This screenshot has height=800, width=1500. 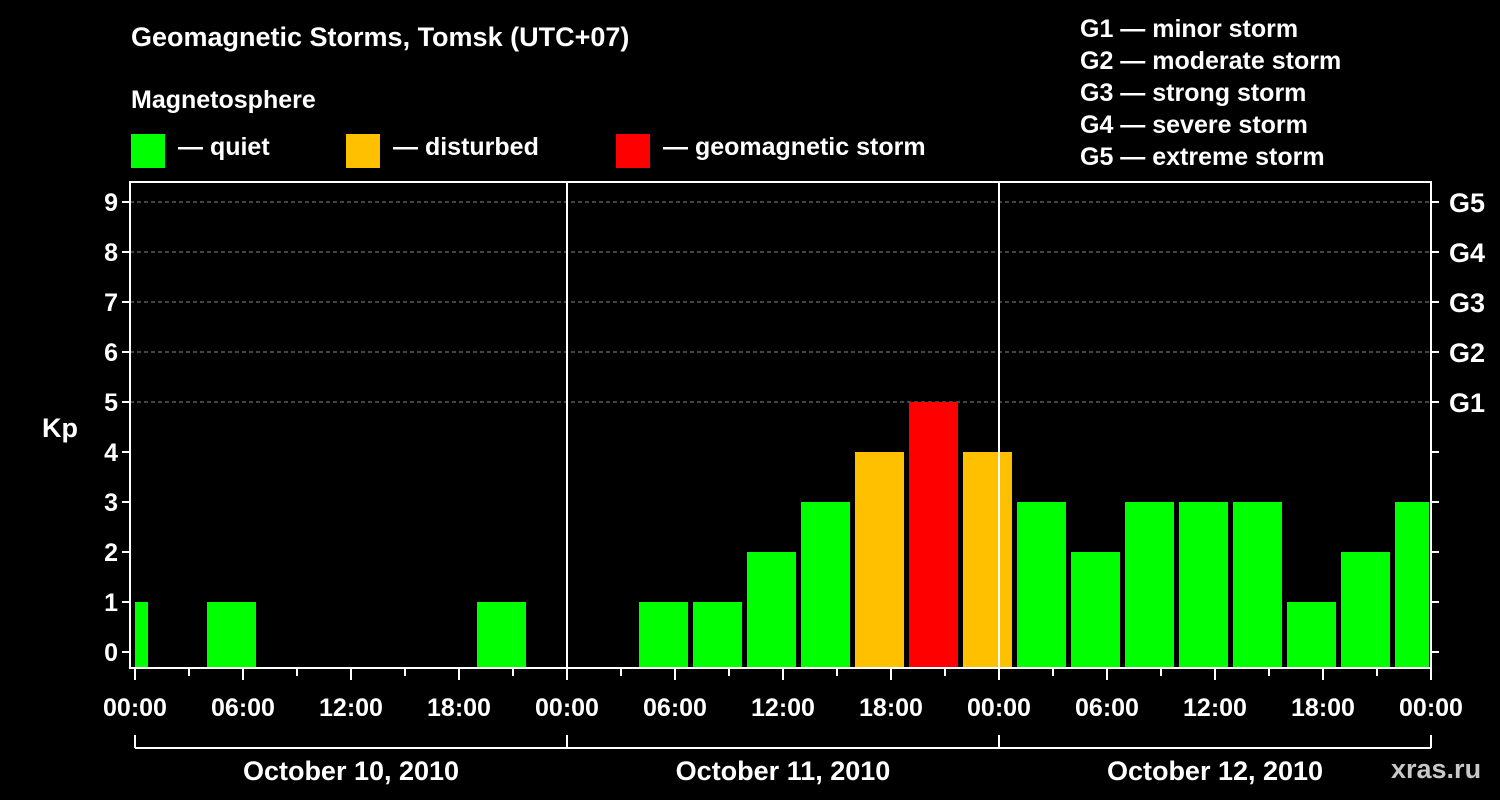 What do you see at coordinates (1215, 771) in the screenshot?
I see `date-label-2: October 12, 2010` at bounding box center [1215, 771].